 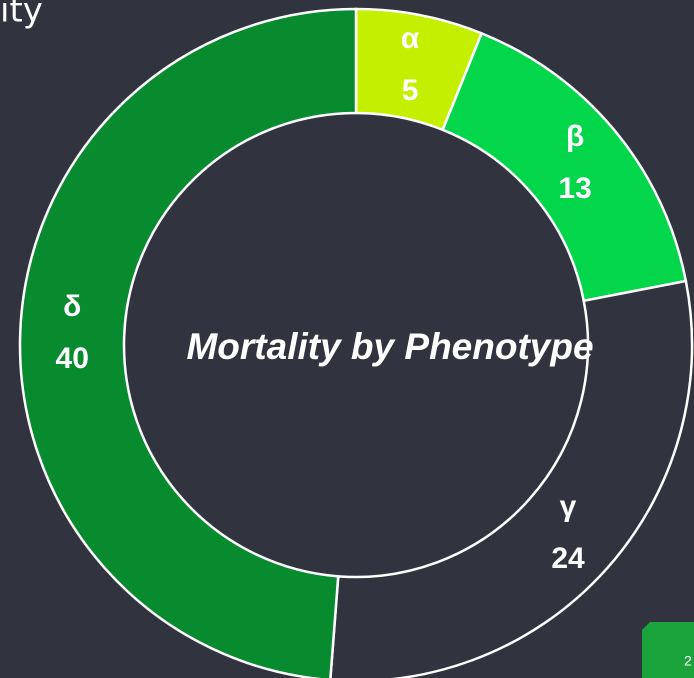 What do you see at coordinates (410, 90) in the screenshot?
I see `segment-value: 5` at bounding box center [410, 90].